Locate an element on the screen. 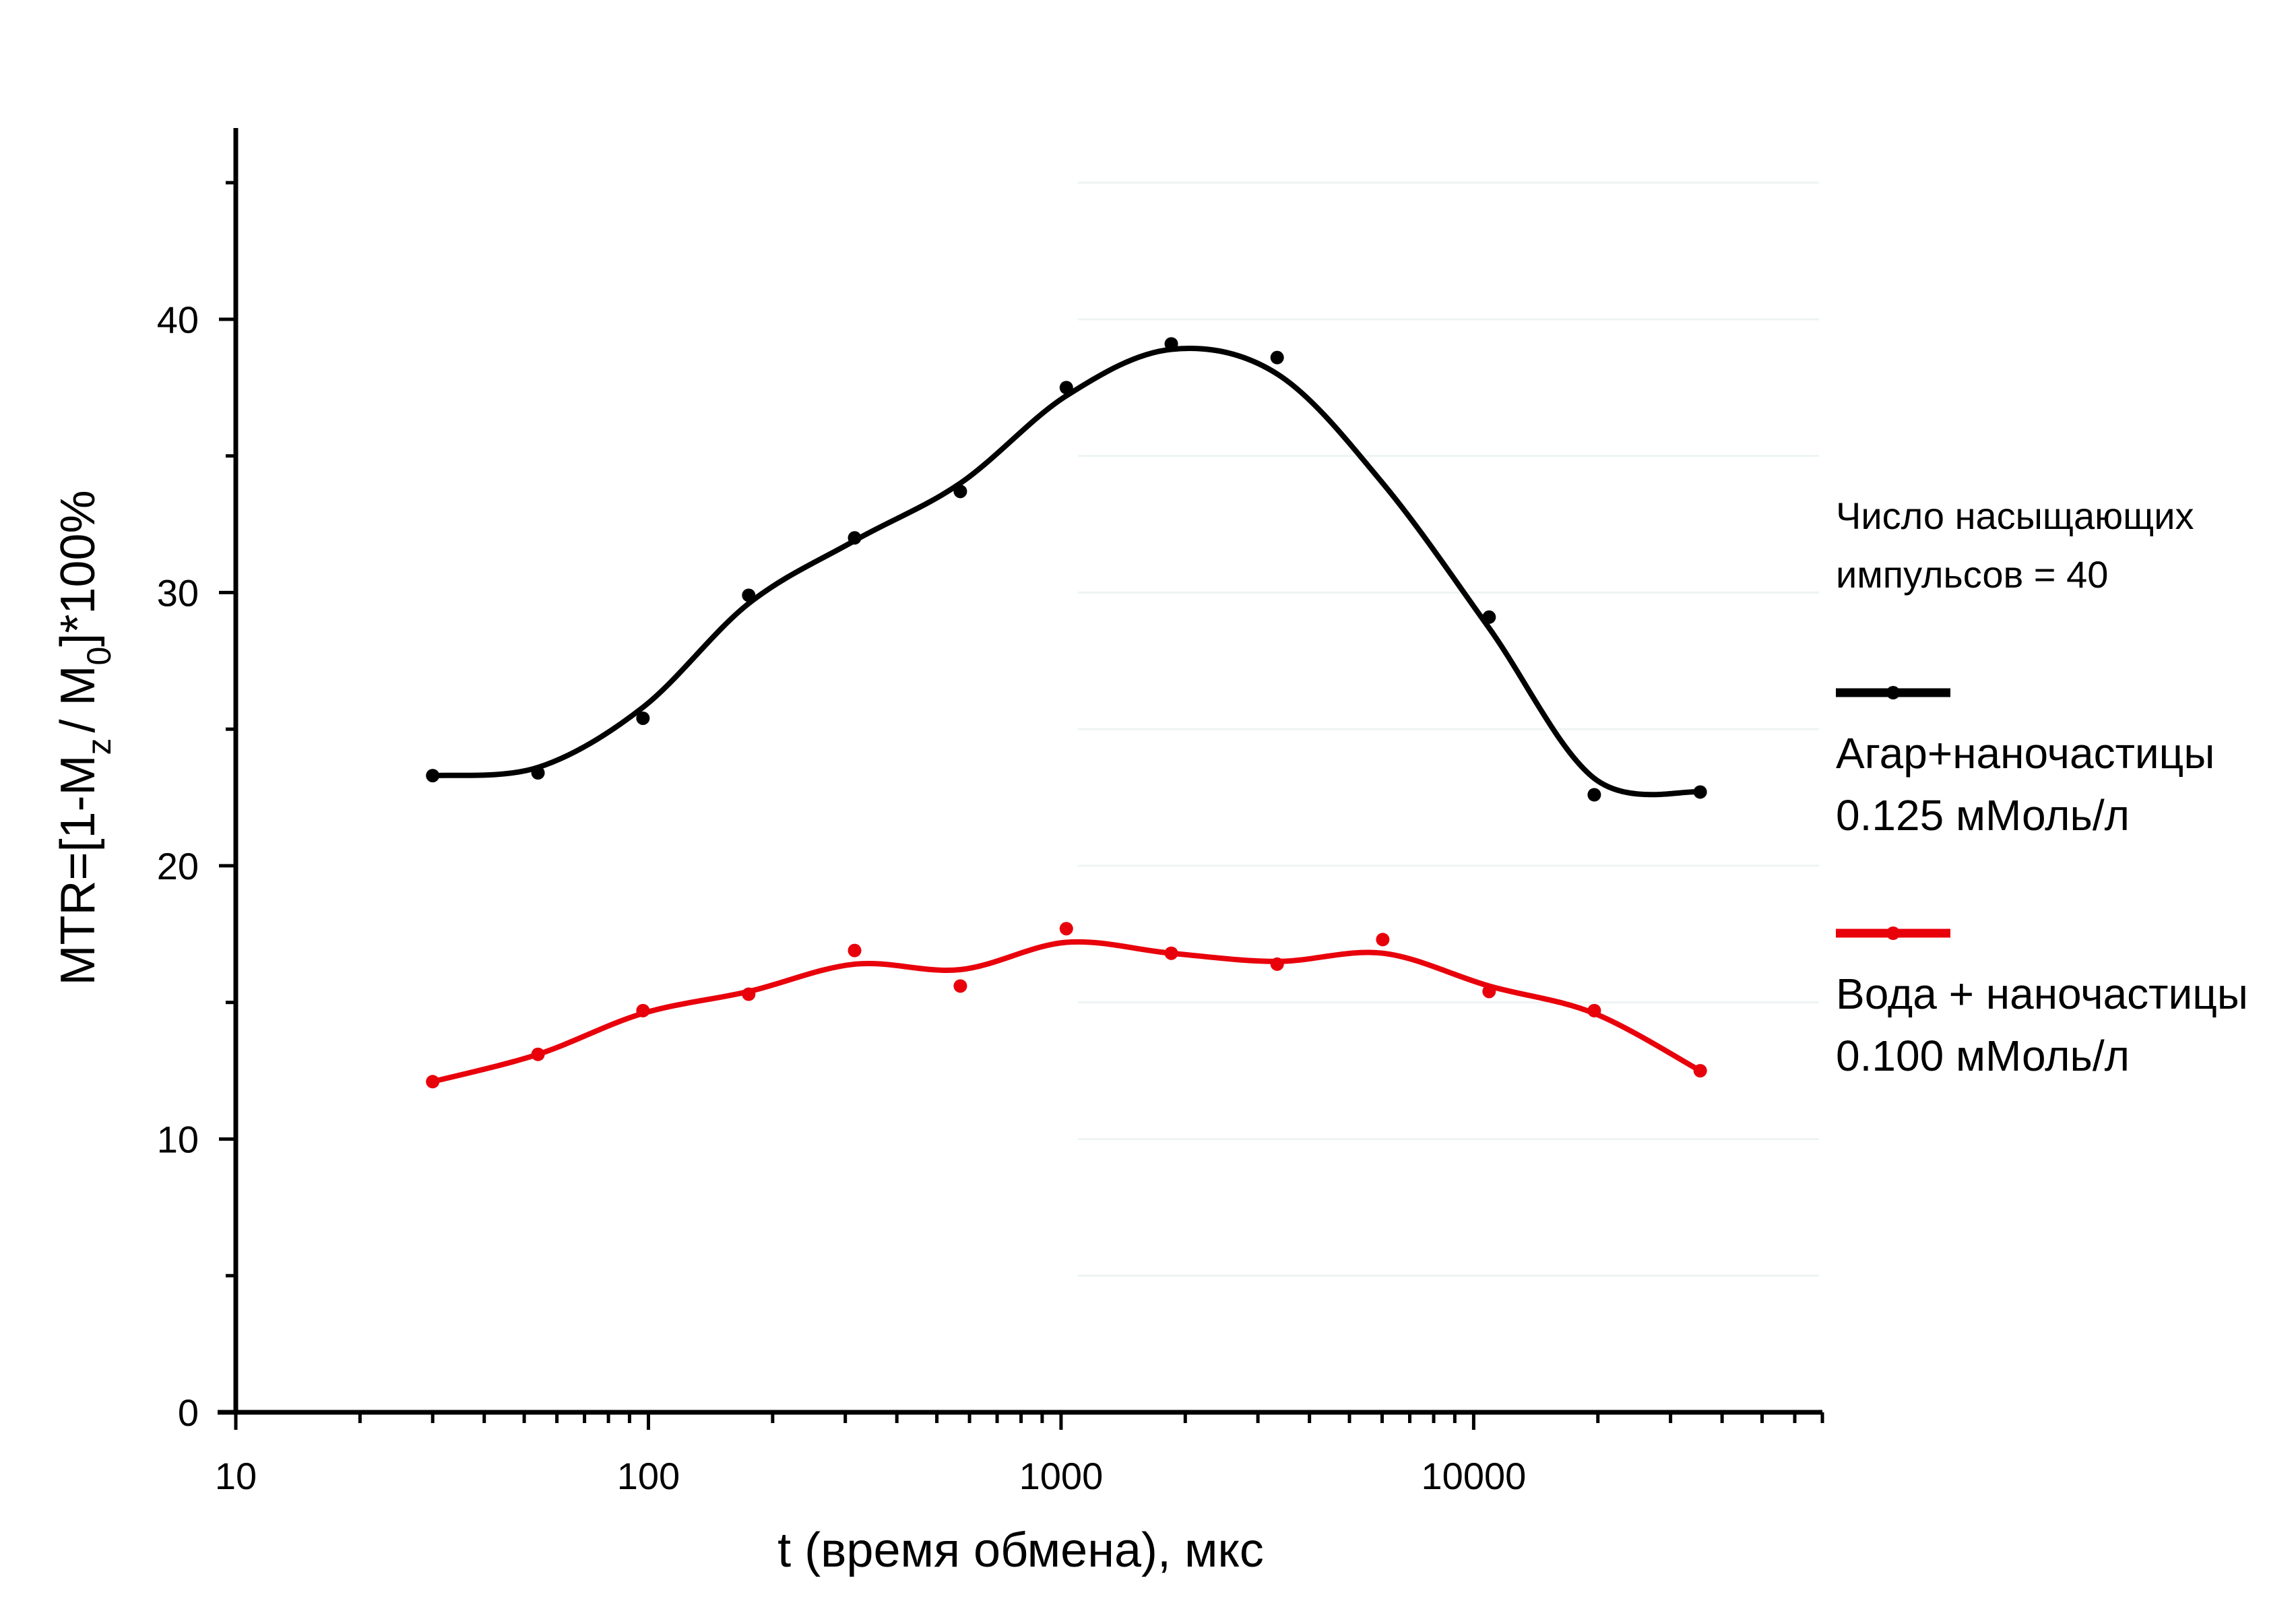  legend-label-water-line-1: Вода + наночастицы is located at coordinates (2042, 994).